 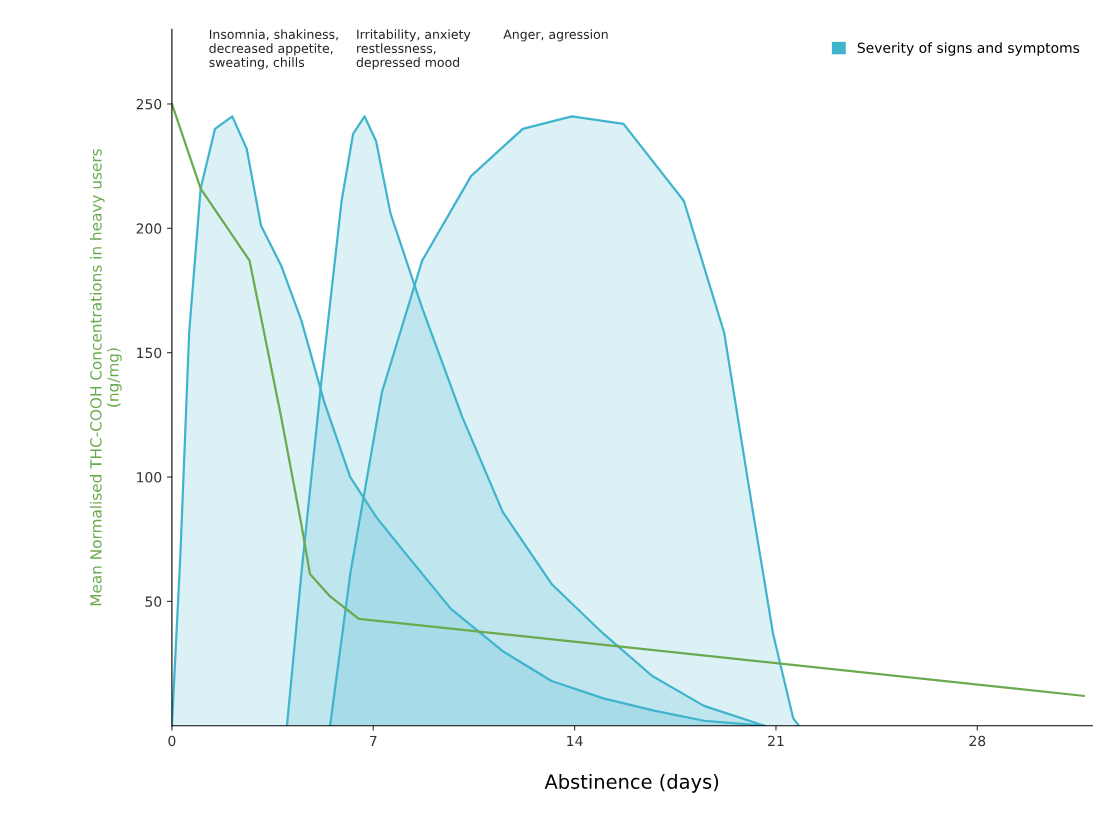 What do you see at coordinates (413, 49) in the screenshot?
I see `annotation: Irritability, anxiety restlessness, depressed mood` at bounding box center [413, 49].